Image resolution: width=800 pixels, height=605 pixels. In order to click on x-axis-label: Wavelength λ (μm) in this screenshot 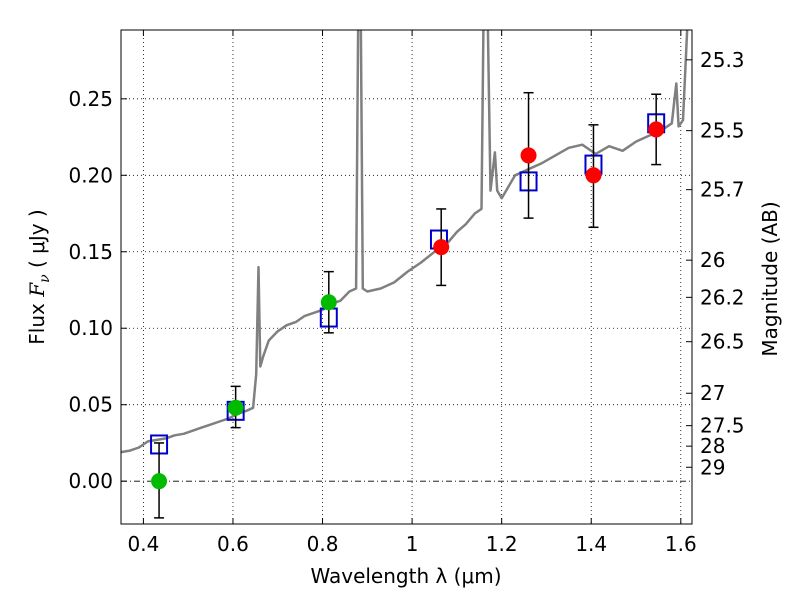, I will do `click(405, 576)`.